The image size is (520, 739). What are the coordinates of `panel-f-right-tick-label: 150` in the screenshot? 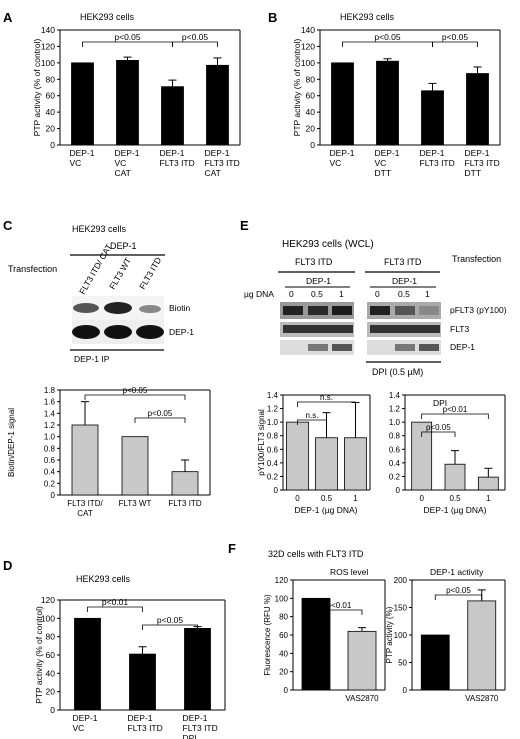 It's located at (401, 608).